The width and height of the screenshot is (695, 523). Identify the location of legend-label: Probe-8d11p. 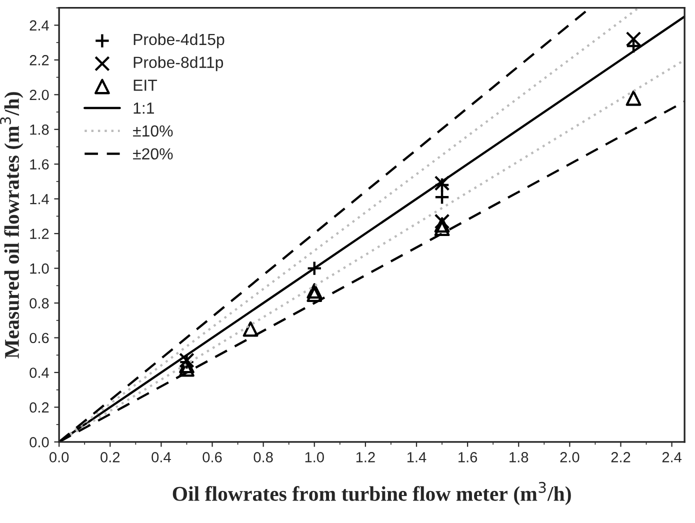
(179, 64).